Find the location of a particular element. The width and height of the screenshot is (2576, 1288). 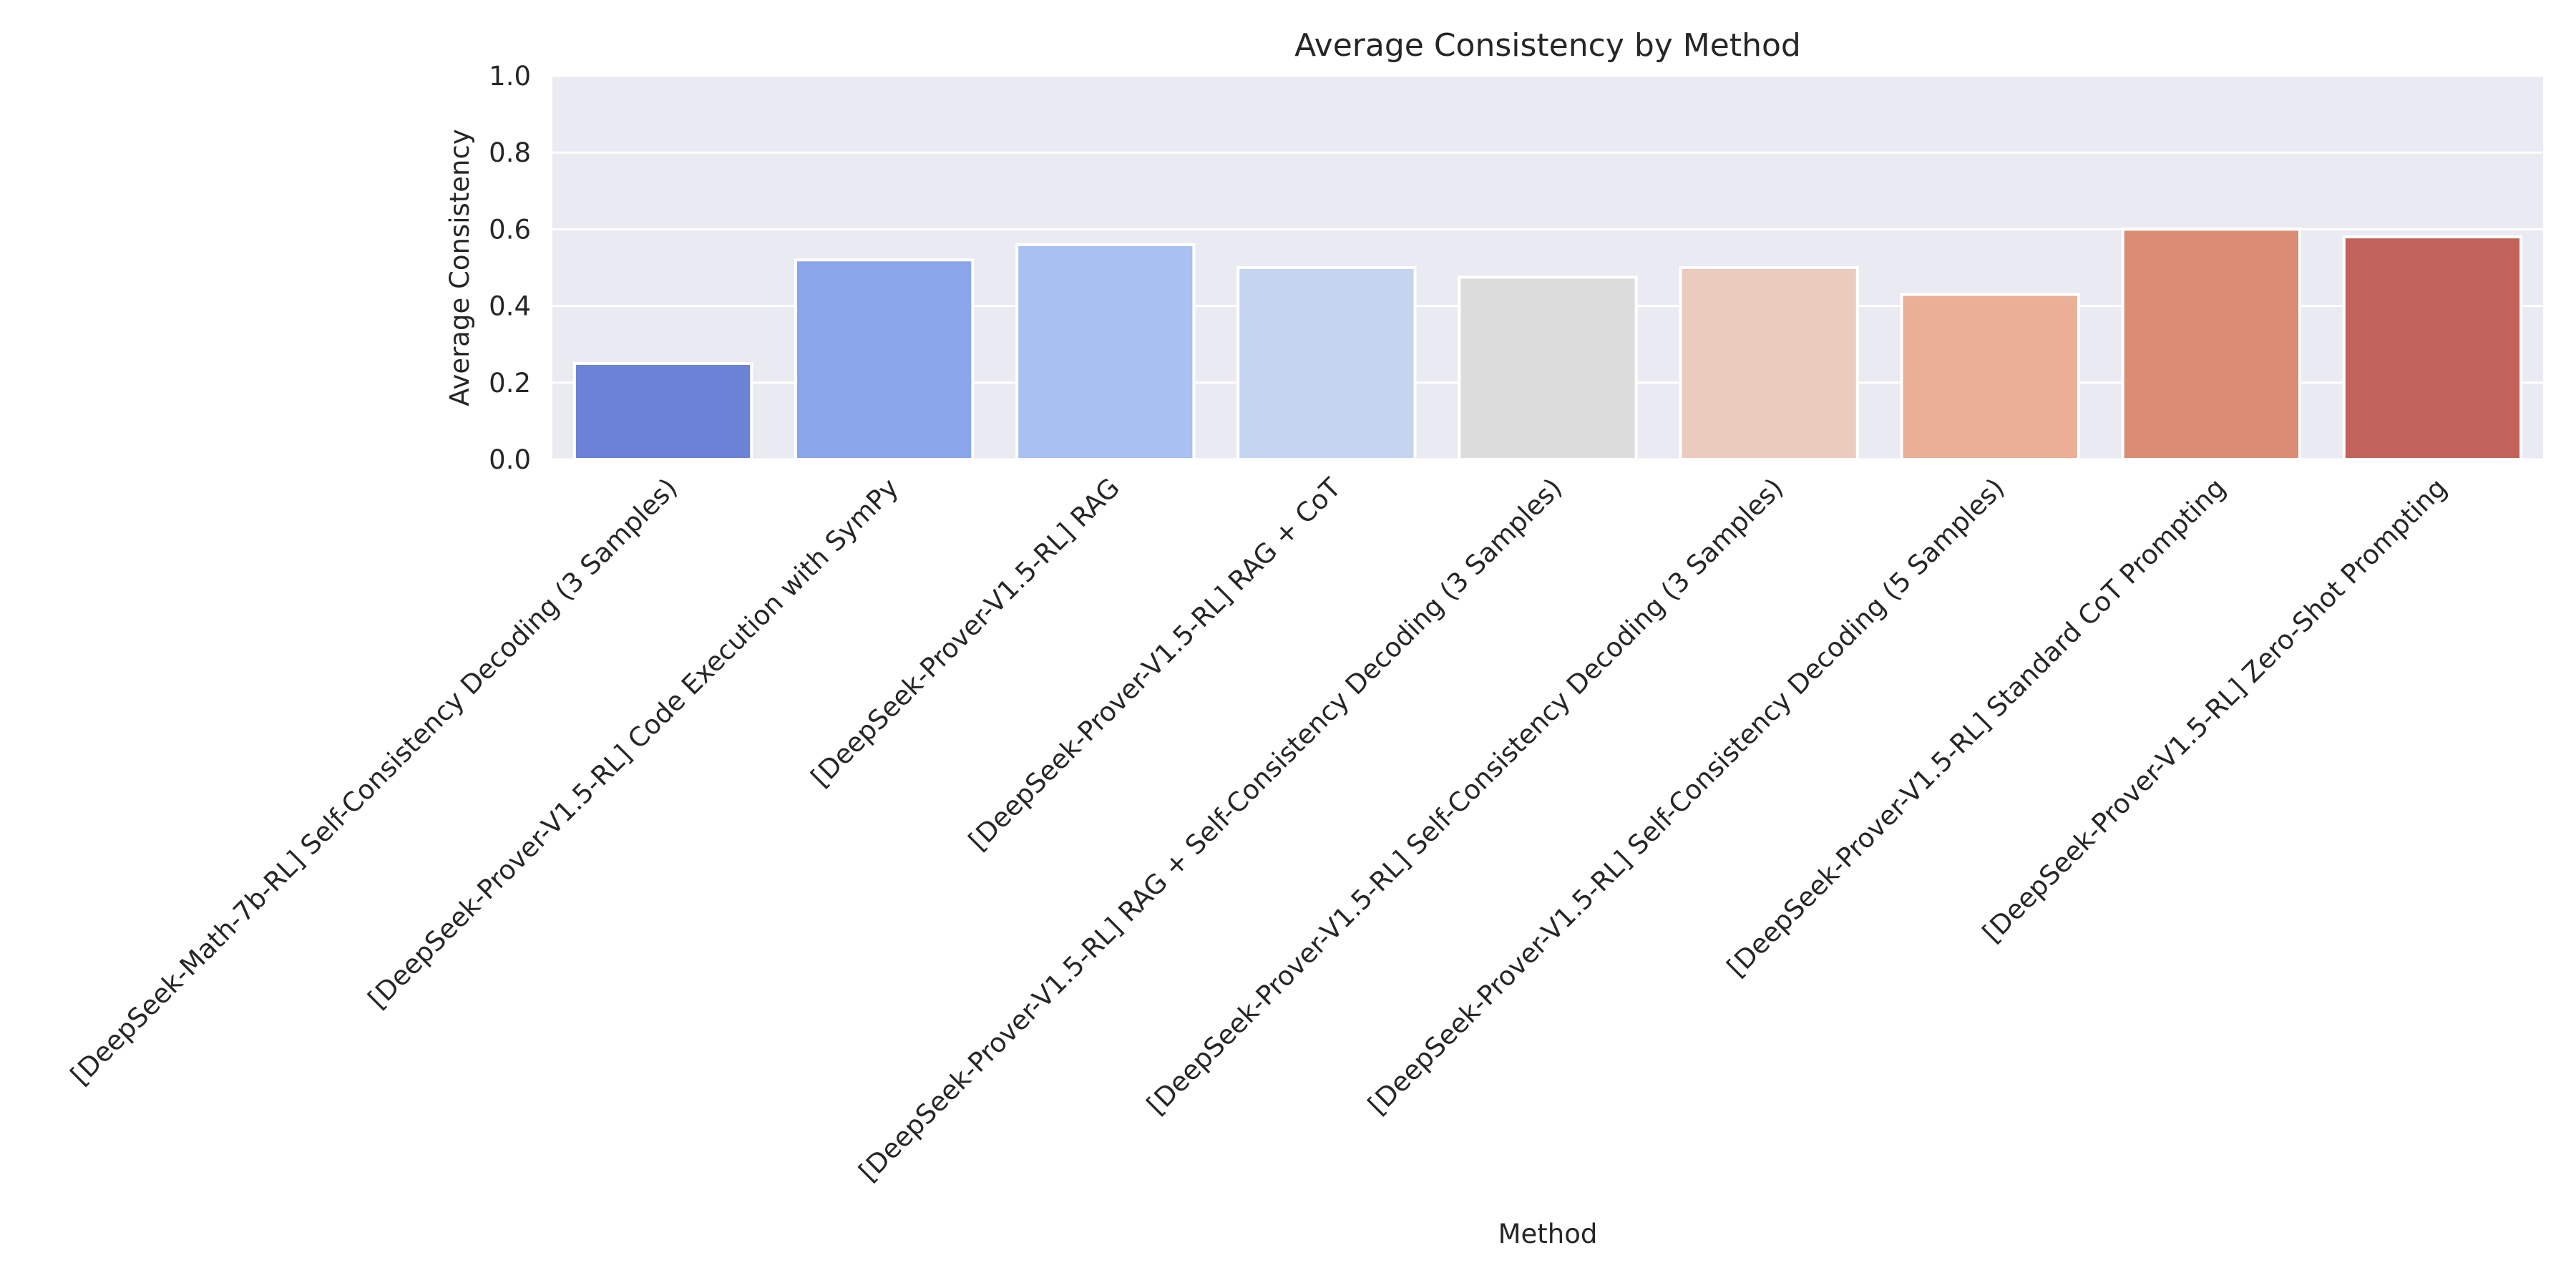

y-tick-labels: 0.0 0.2 0.4 0.6 0.8 1.0 is located at coordinates (510, 268).